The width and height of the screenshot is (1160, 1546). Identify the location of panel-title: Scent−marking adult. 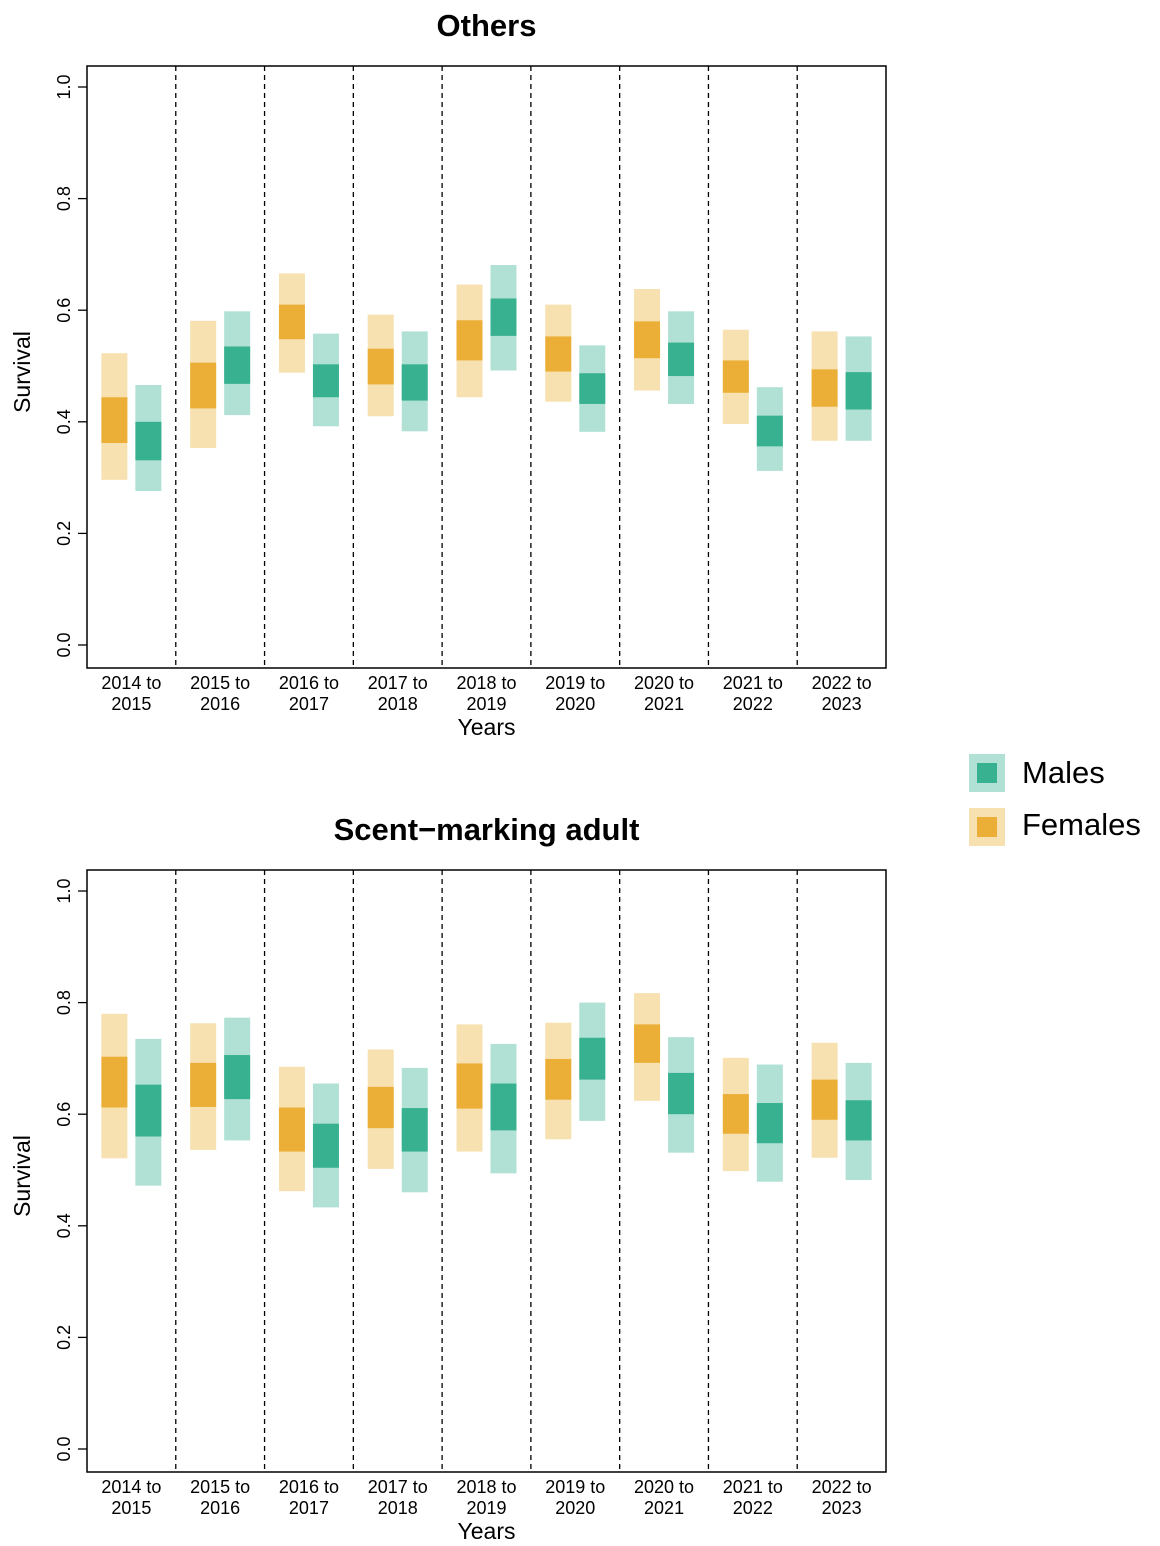
(487, 829).